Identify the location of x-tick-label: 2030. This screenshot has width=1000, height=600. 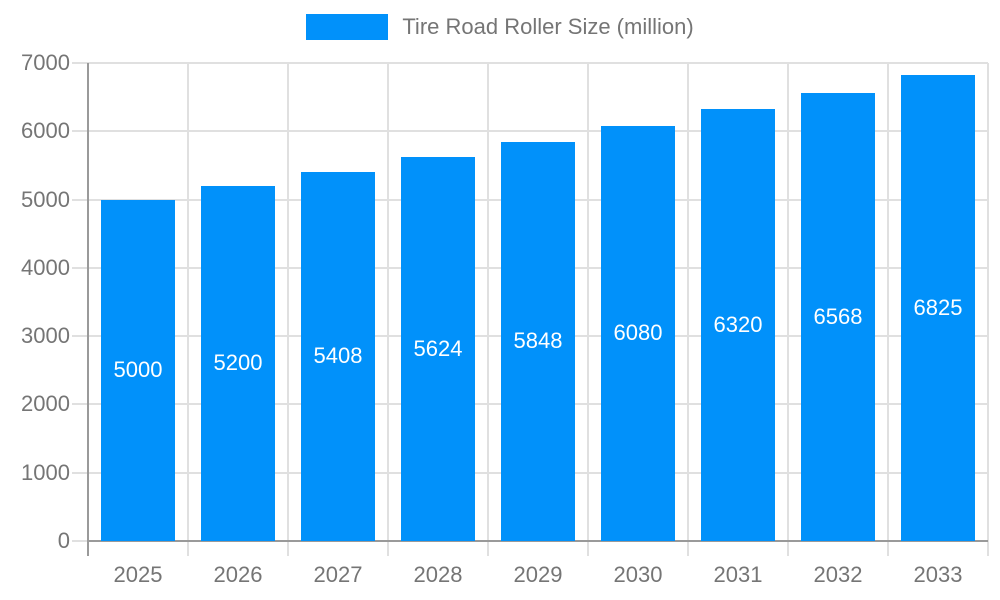
(638, 574).